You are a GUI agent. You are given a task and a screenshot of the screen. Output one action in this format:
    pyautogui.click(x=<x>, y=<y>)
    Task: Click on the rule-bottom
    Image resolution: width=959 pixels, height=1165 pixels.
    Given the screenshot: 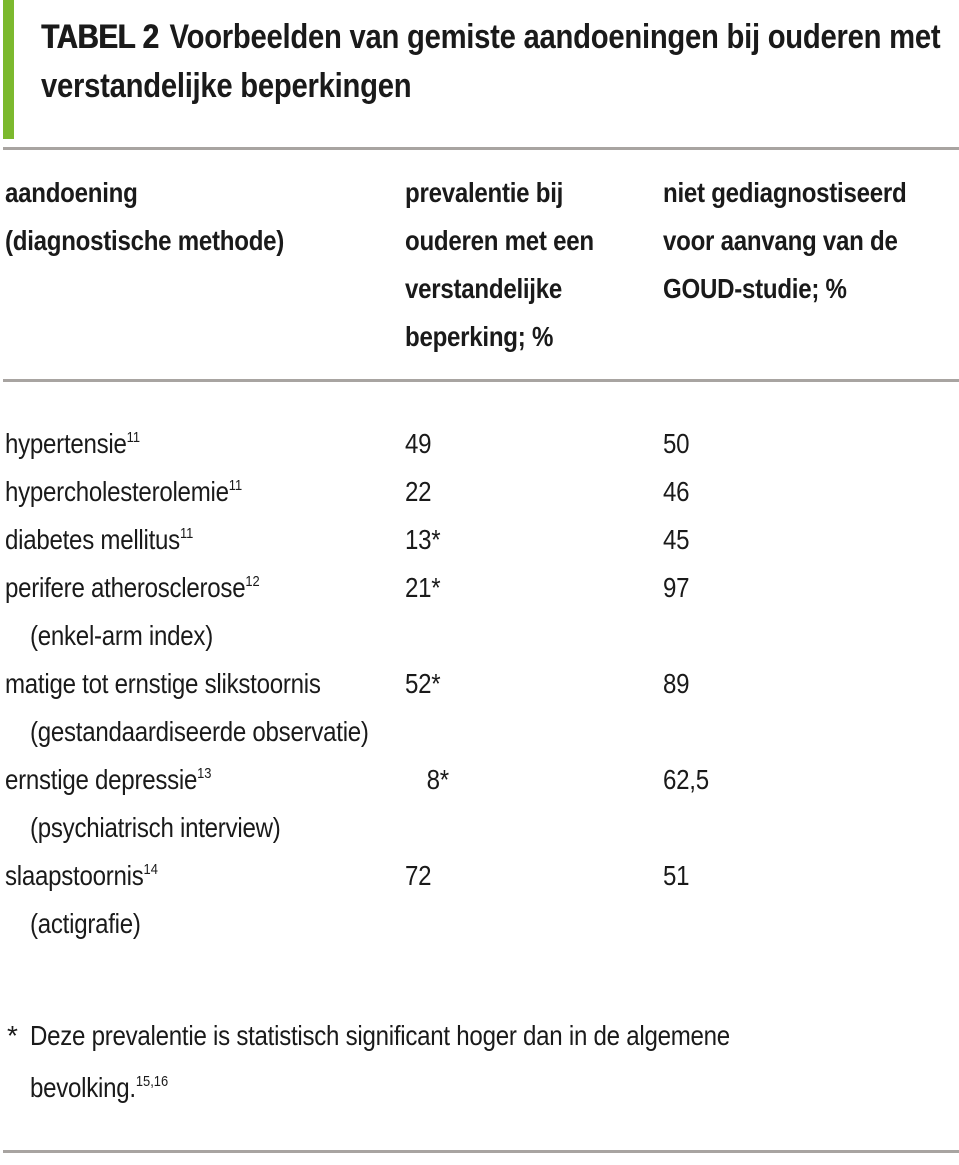 What is the action you would take?
    pyautogui.click(x=481, y=1151)
    